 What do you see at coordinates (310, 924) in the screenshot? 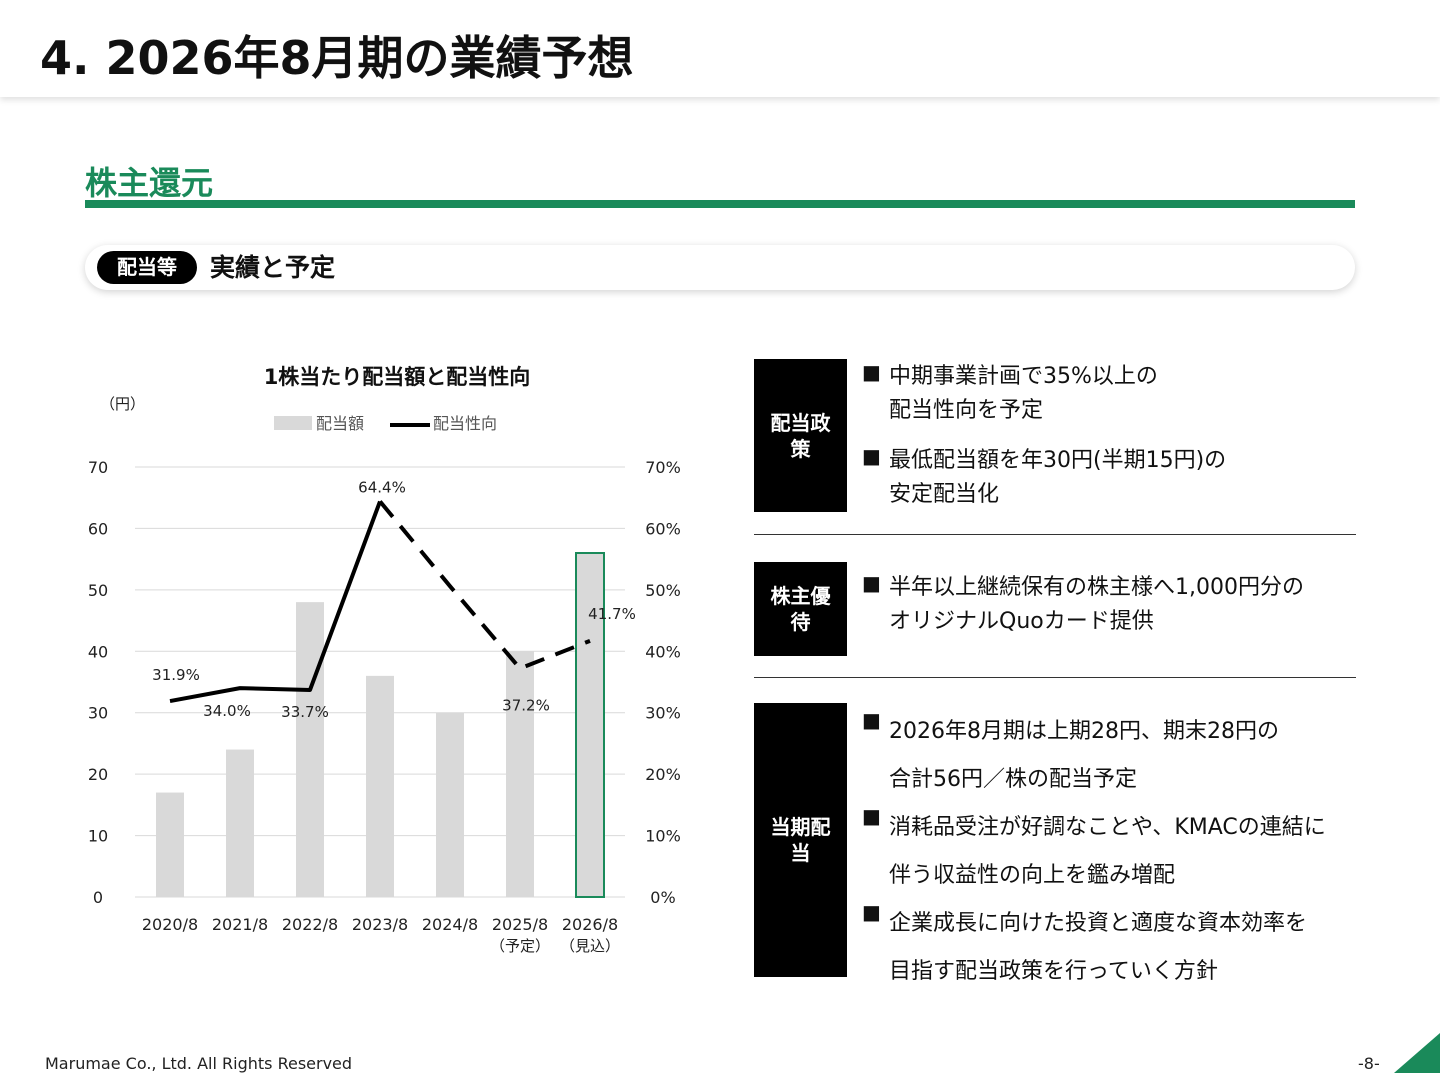
I see `x-tick-label: 2022/8` at bounding box center [310, 924].